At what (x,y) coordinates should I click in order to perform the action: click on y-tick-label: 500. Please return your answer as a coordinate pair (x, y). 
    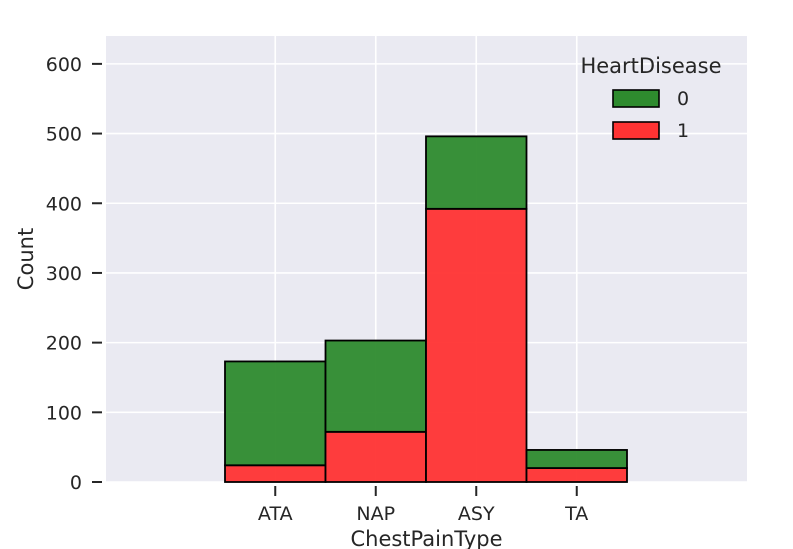
    Looking at the image, I should click on (64, 135).